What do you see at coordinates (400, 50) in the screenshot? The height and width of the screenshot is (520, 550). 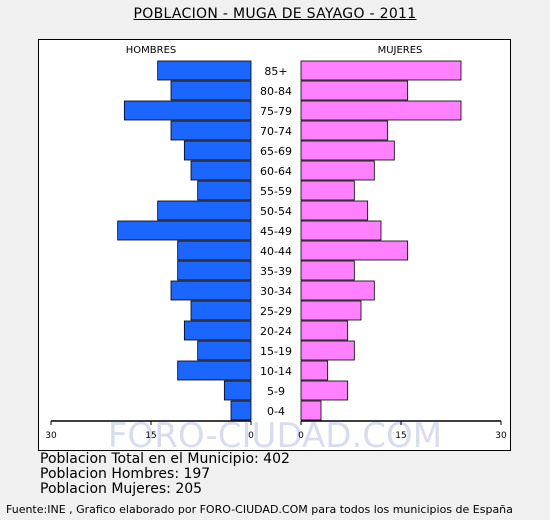 I see `series-label-mujeres: MUJERES` at bounding box center [400, 50].